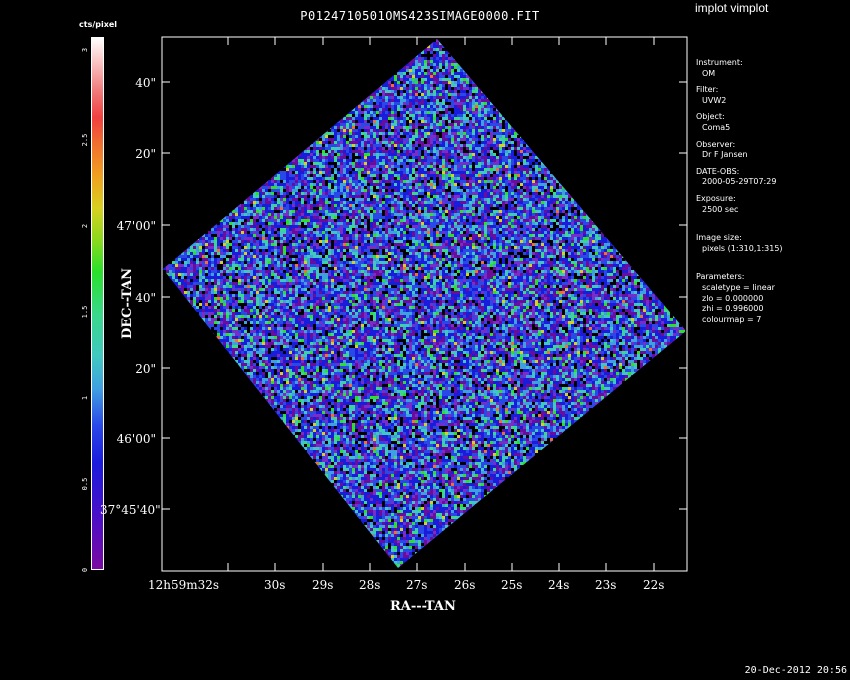  What do you see at coordinates (653, 585) in the screenshot?
I see `x-tick-label: 22s` at bounding box center [653, 585].